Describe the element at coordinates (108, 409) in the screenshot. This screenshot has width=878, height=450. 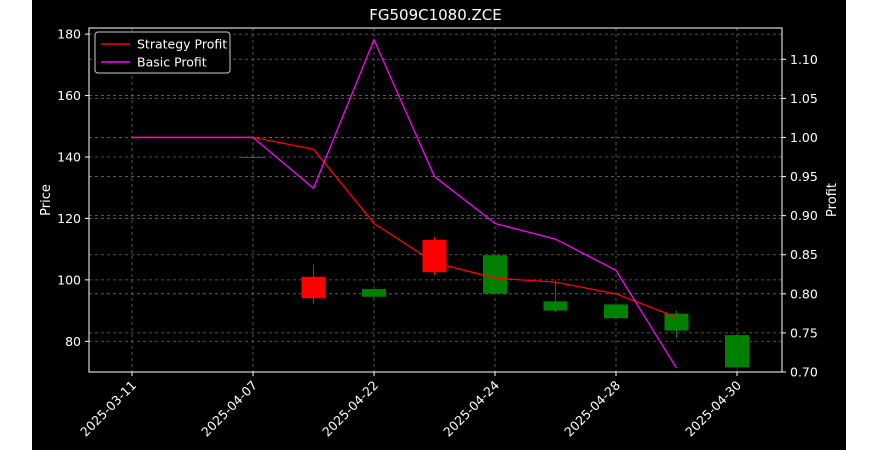
I see `x-tick-label: 2025-03-11` at that location.